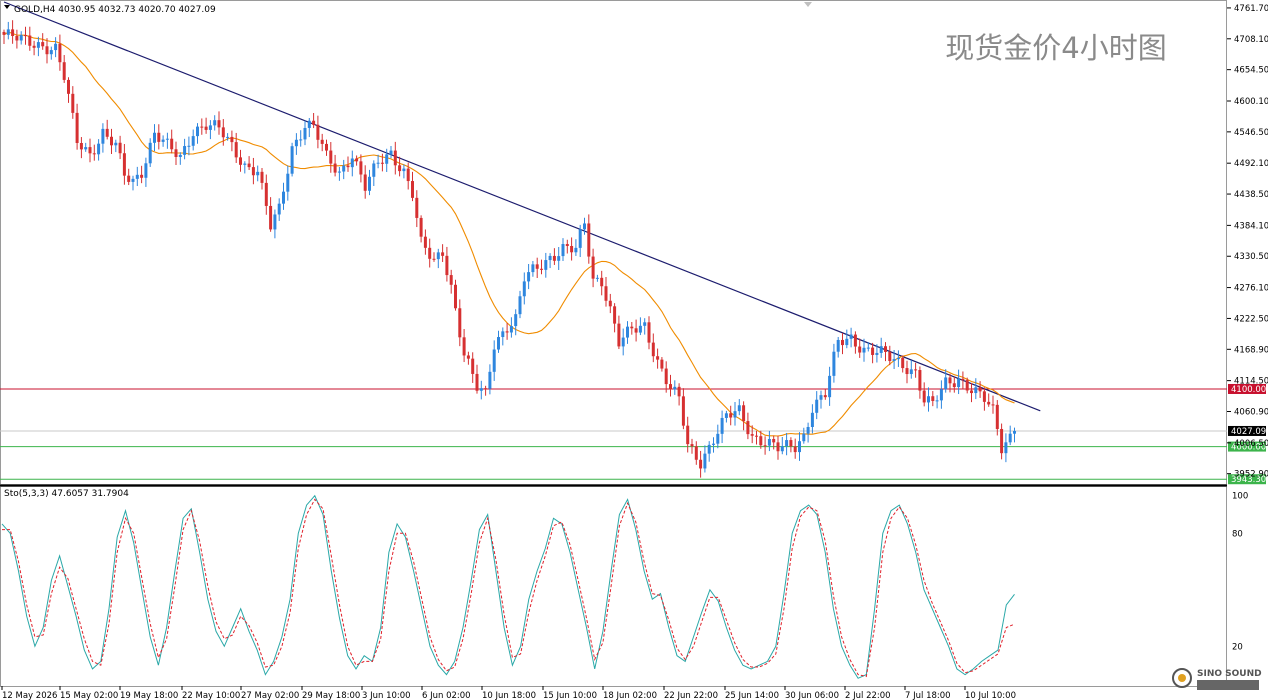 The image size is (1268, 700). I want to click on x-tick-label: 15 Jun 10:00, so click(570, 695).